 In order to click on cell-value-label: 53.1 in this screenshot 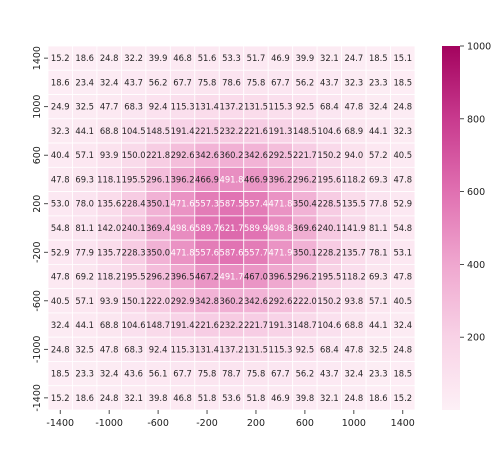, I will do `click(402, 252)`.